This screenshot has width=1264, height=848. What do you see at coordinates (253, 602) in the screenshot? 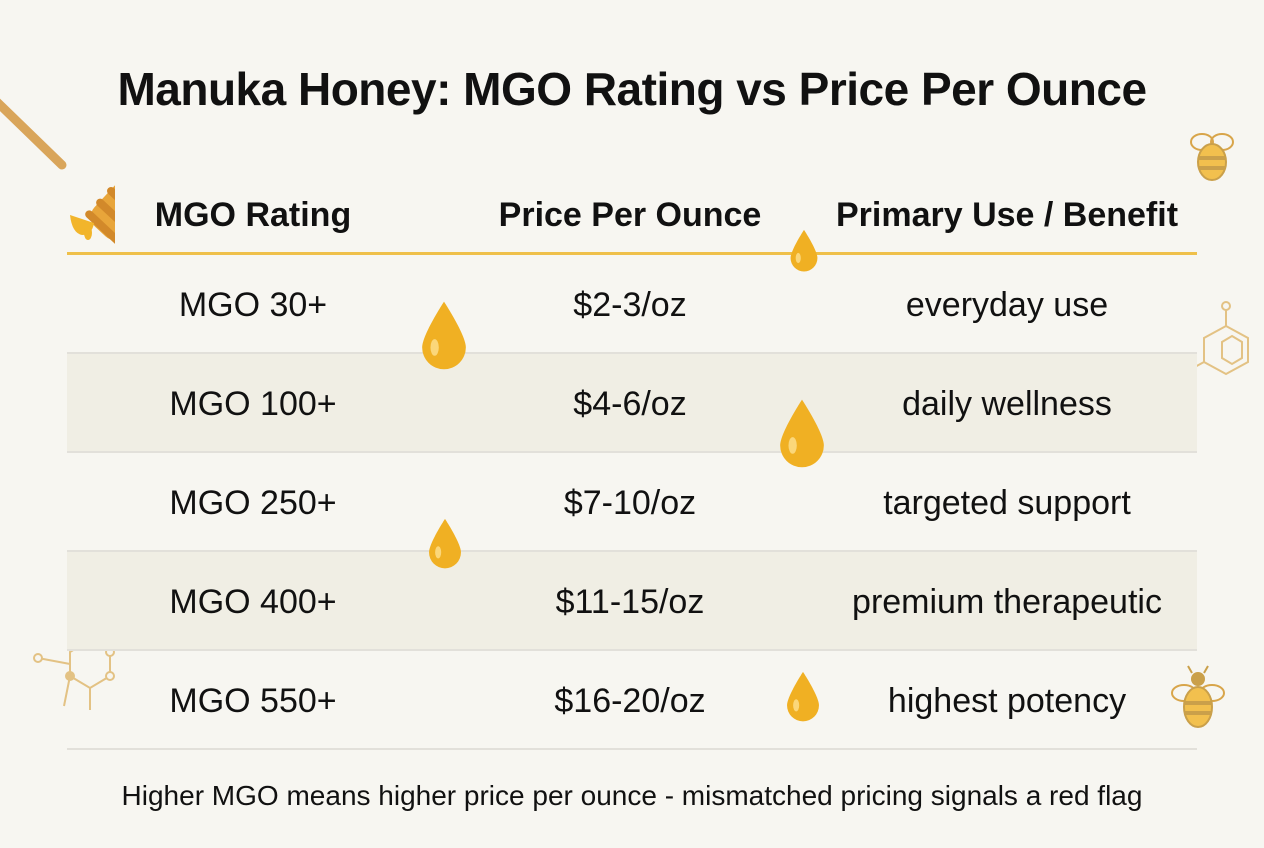
I see `mgo-rating-cell: MGO 400+` at bounding box center [253, 602].